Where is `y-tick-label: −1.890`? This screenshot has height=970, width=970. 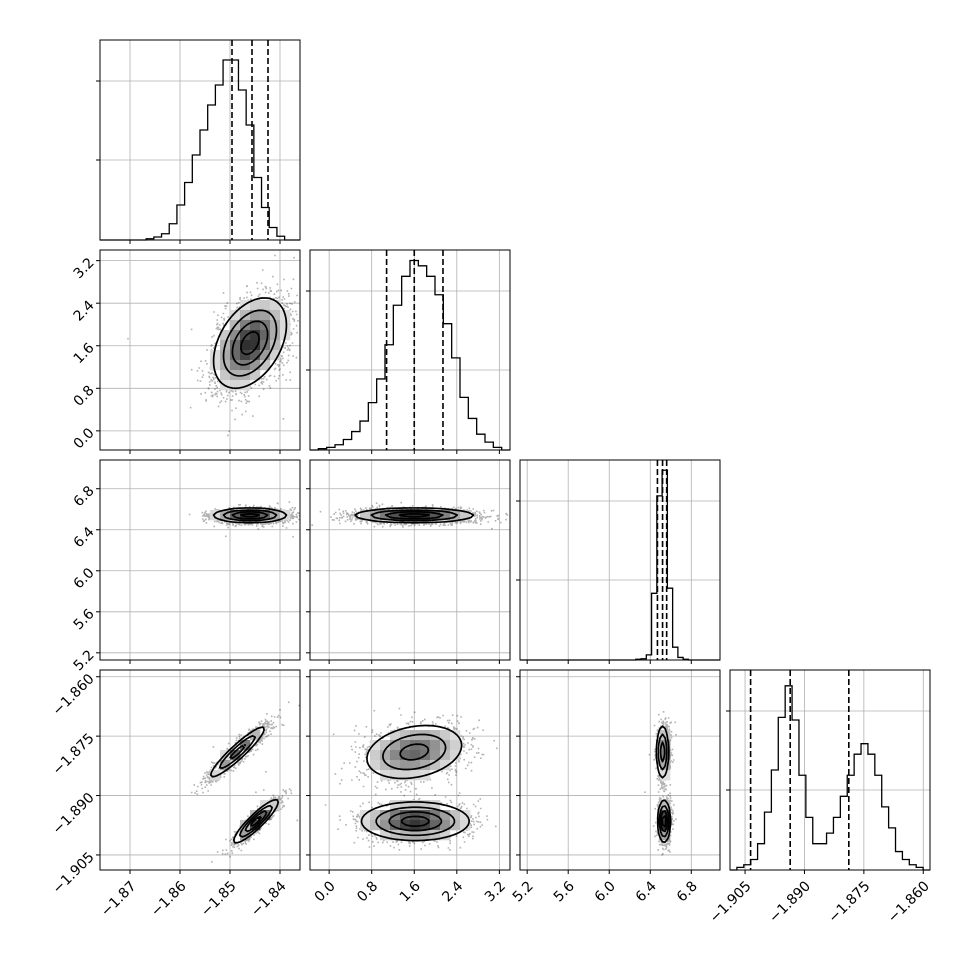 y-tick-label: −1.890 is located at coordinates (74, 814).